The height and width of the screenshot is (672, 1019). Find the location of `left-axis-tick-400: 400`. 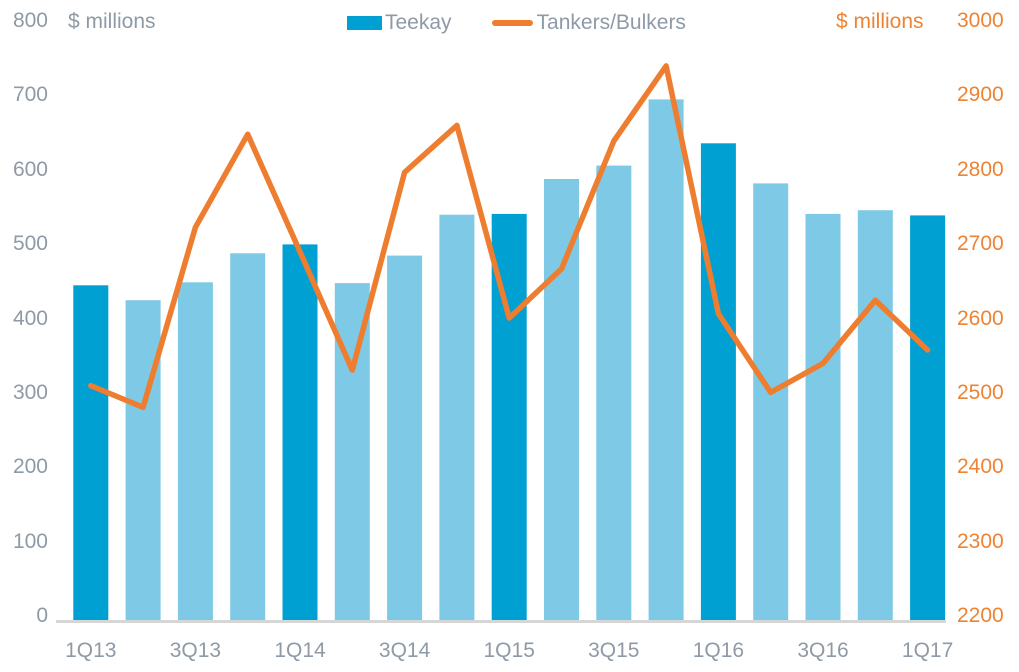

left-axis-tick-400: 400 is located at coordinates (30, 318).